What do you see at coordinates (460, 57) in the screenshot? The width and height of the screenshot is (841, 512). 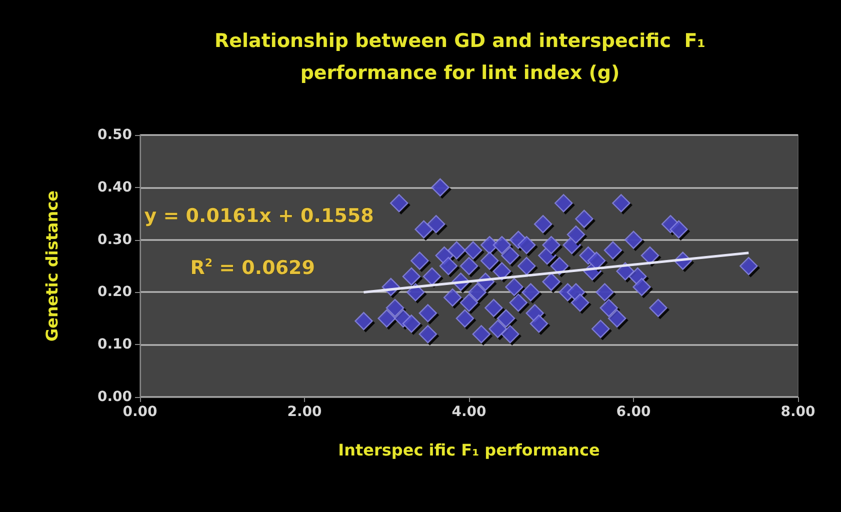 I see `chart-title: Relationship between GD and interspecific F₁ performance for lint index (g)` at bounding box center [460, 57].